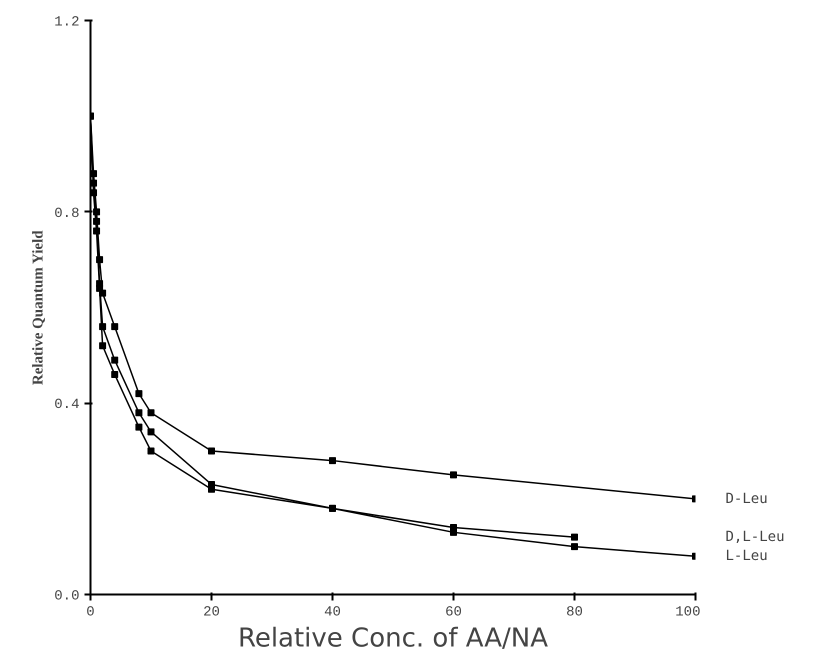  What do you see at coordinates (332, 612) in the screenshot?
I see `x-tick-label: 40` at bounding box center [332, 612].